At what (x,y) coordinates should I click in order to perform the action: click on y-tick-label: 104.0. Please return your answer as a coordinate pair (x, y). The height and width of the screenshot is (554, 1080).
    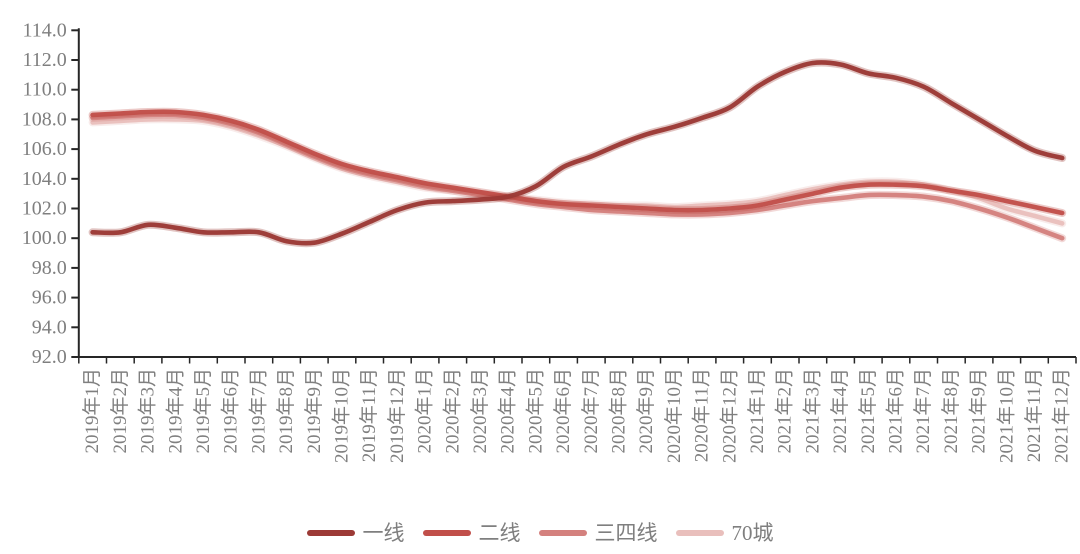
    Looking at the image, I should click on (44, 179).